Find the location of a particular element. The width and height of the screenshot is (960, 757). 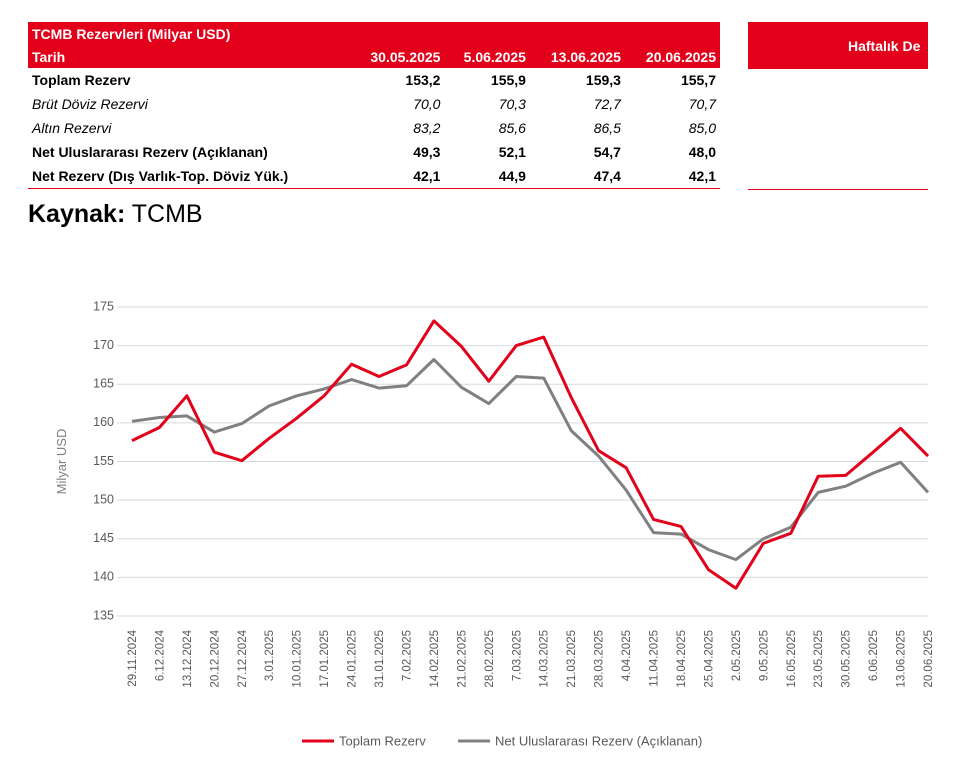

x-tick-label: 16.05.2025 is located at coordinates (792, 659).